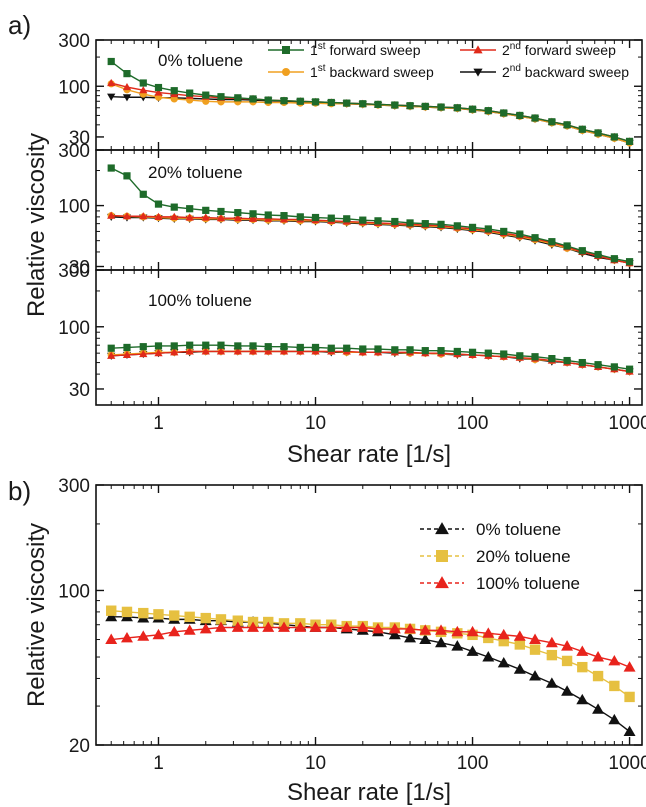  Describe the element at coordinates (490, 529) in the screenshot. I see `legend-item: 0% toluene` at that location.